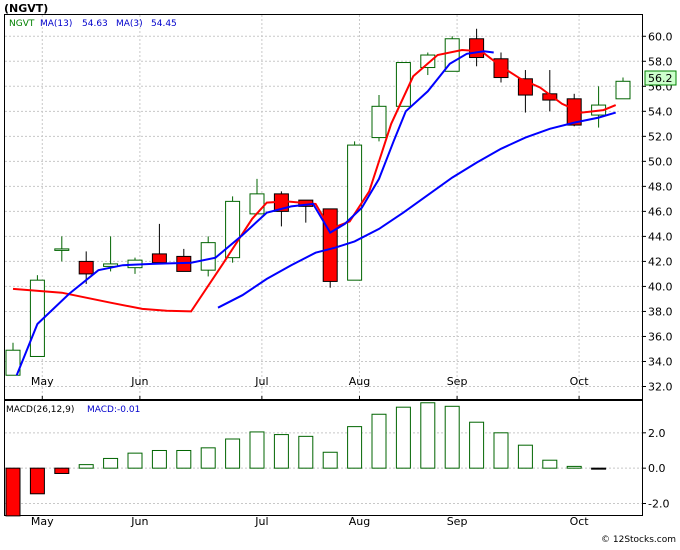  Describe the element at coordinates (658, 504) in the screenshot. I see `macd-tick-label: -2.0` at that location.